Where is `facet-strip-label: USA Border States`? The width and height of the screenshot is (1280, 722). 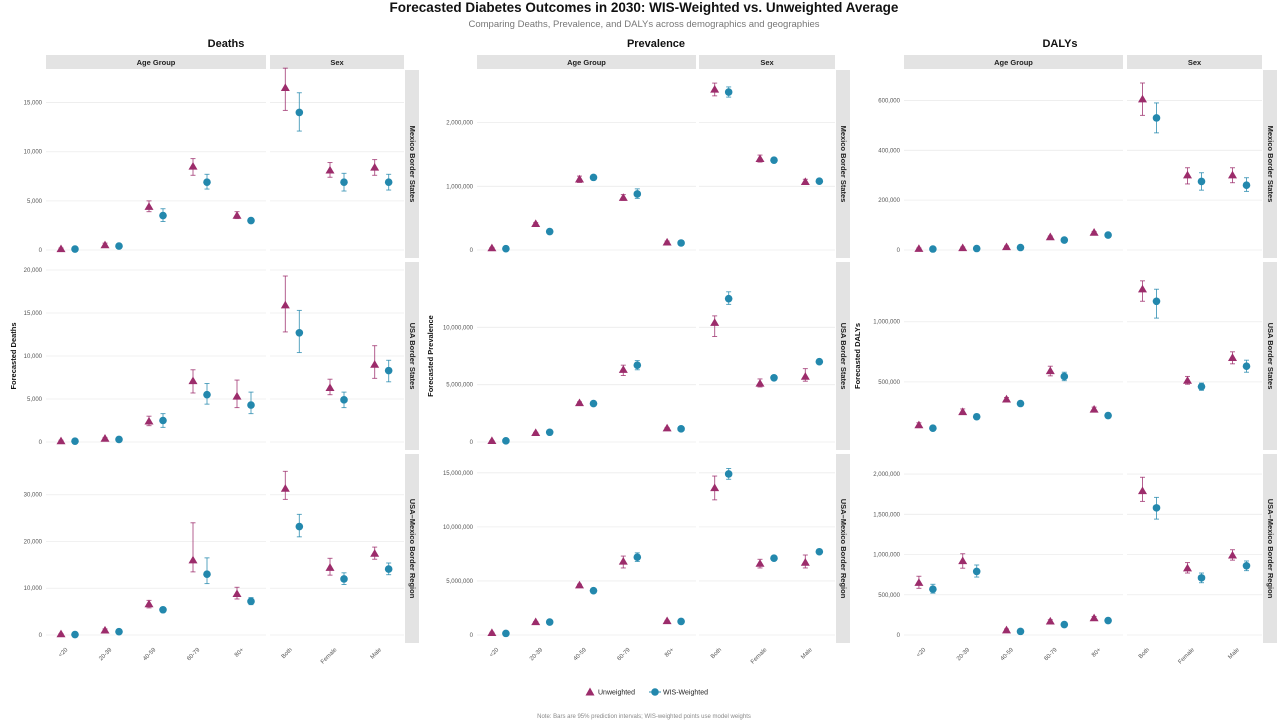 facet-strip-label: USA Border States is located at coordinates (412, 356).